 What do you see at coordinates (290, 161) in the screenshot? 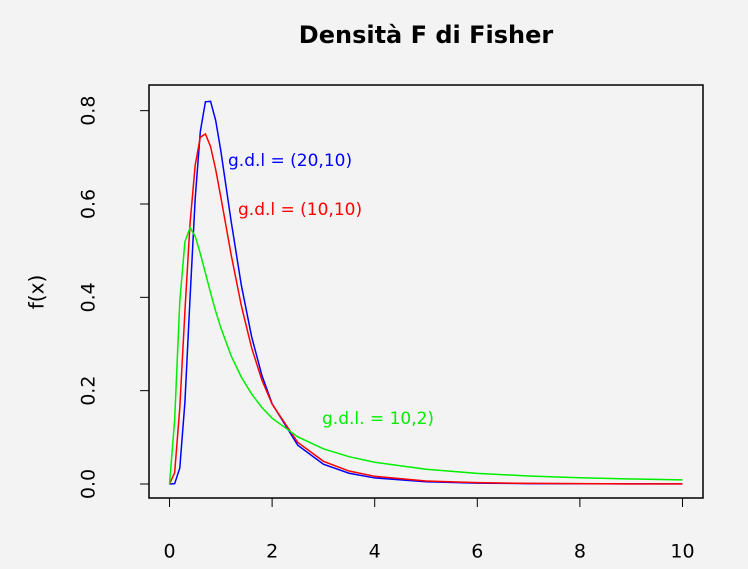
I see `curve-label: g.d.l = (20,10)` at bounding box center [290, 161].